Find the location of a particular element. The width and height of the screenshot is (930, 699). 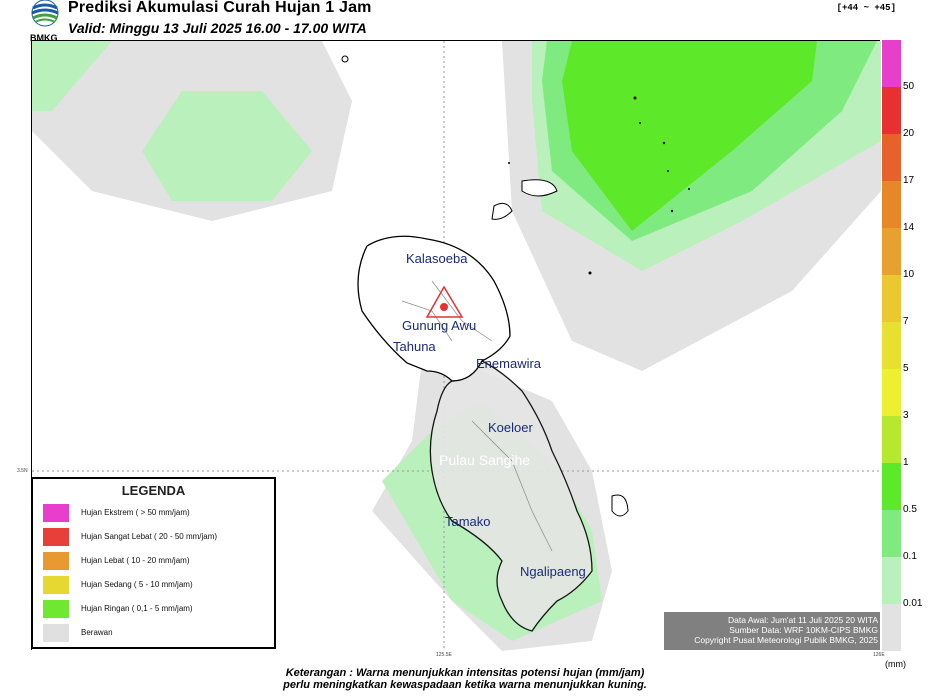

light-rain-area-nw-corner is located at coordinates (72, 76).